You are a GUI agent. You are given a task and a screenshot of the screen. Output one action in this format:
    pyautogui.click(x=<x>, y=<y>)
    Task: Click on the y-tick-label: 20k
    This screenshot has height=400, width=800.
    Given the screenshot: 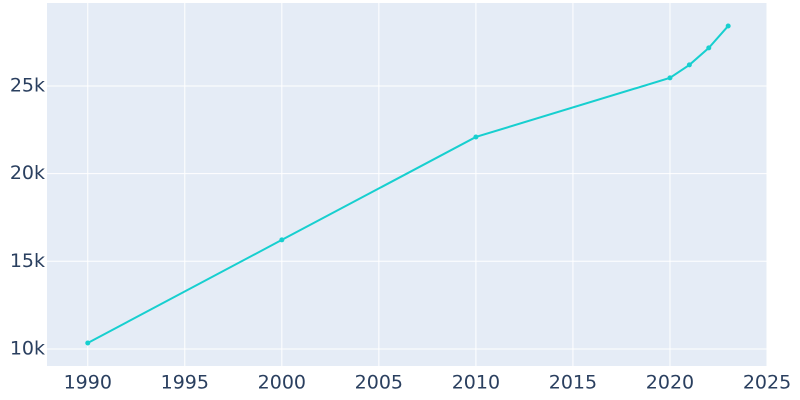 What is the action you would take?
    pyautogui.click(x=27, y=173)
    